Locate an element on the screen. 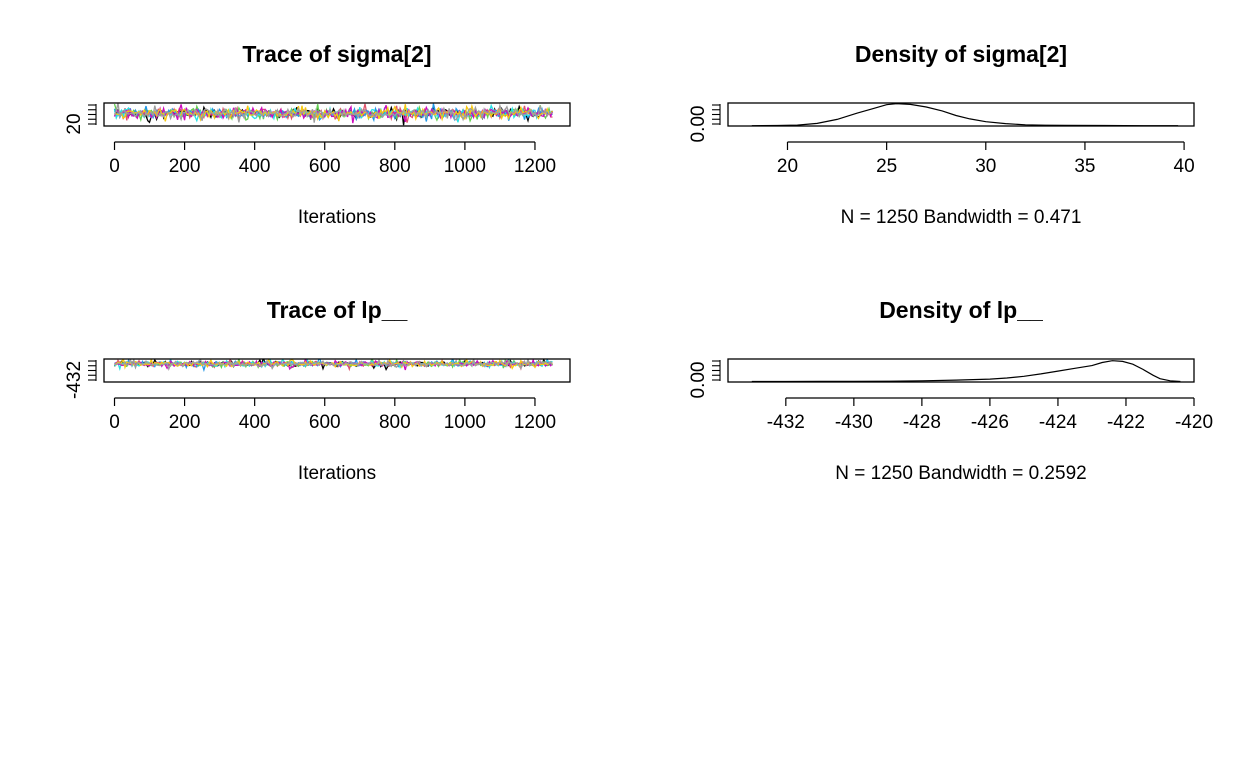 The width and height of the screenshot is (1248, 768). y-tick-label: 20 is located at coordinates (74, 123).